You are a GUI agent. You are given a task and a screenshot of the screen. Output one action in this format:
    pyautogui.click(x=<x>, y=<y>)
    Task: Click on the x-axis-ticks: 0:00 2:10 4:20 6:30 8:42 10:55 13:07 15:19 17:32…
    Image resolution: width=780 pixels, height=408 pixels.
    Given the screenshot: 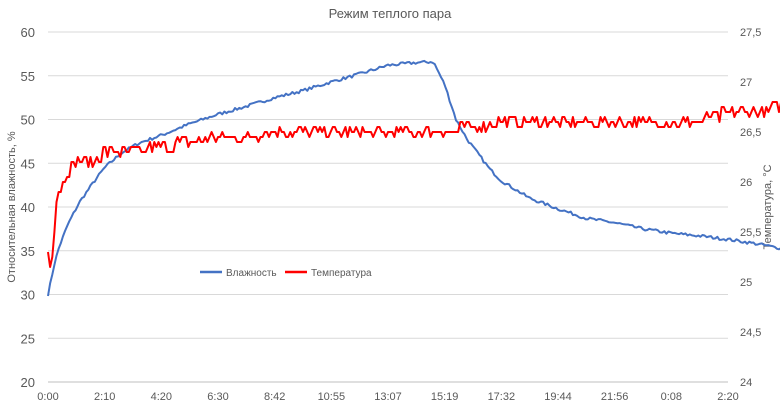 What is the action you would take?
    pyautogui.click(x=387, y=397)
    